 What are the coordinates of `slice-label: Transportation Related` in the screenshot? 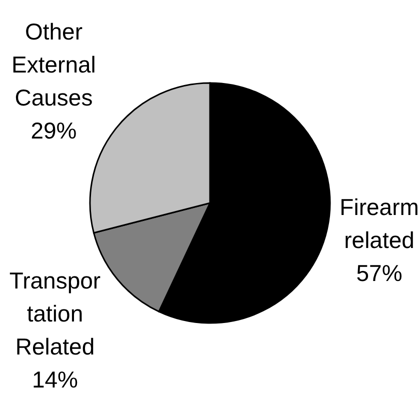 It's located at (55, 314).